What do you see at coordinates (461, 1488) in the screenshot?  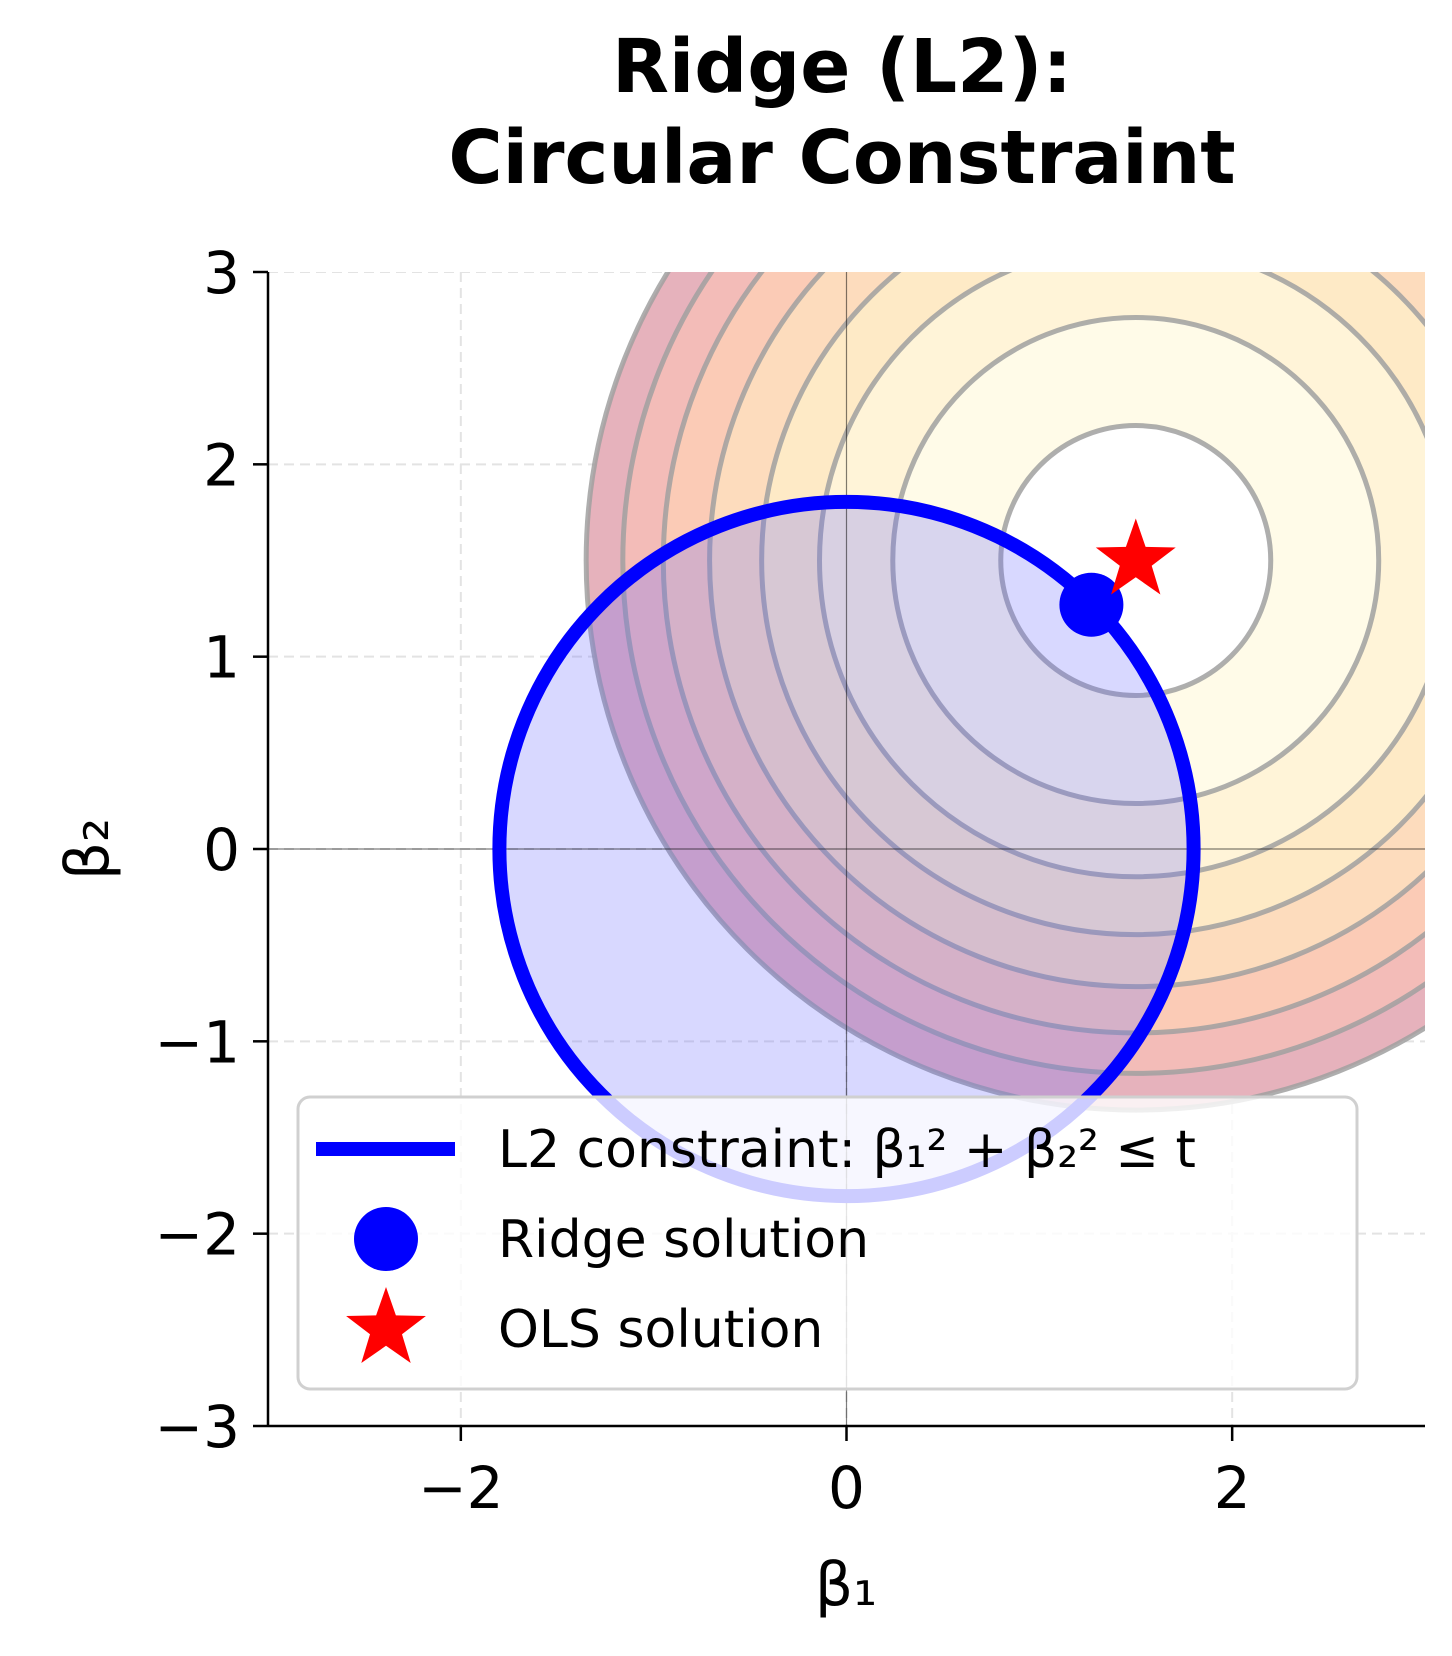 I see `x-tick-label: −2` at bounding box center [461, 1488].